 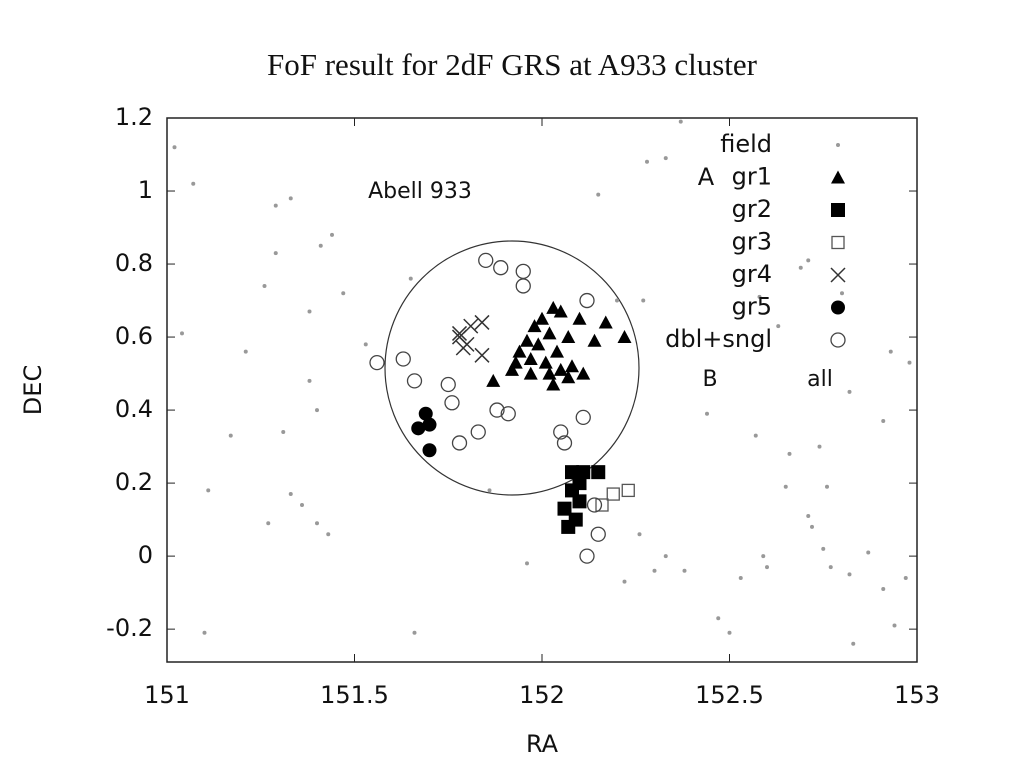 What do you see at coordinates (752, 274) in the screenshot?
I see `legend-label: gr4` at bounding box center [752, 274].